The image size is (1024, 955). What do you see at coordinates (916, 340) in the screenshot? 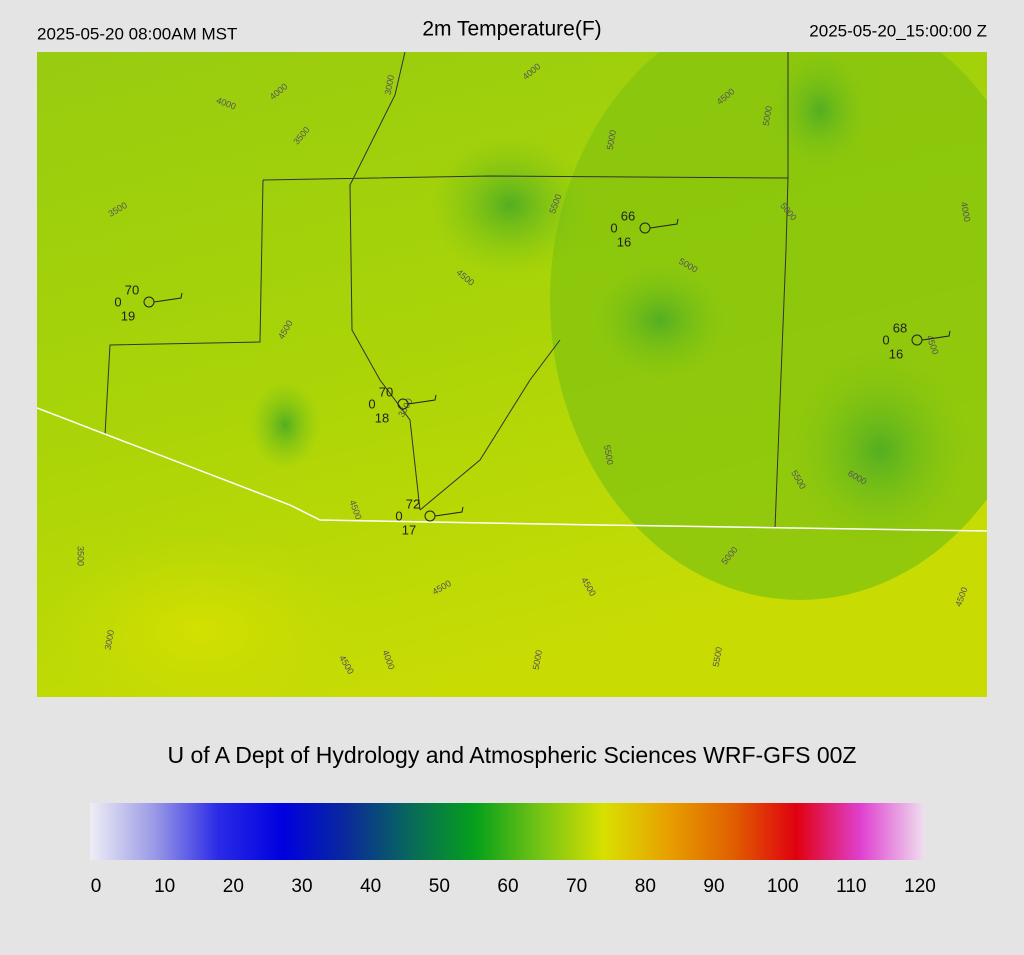
I see `station-plot: 68 016` at bounding box center [916, 340].